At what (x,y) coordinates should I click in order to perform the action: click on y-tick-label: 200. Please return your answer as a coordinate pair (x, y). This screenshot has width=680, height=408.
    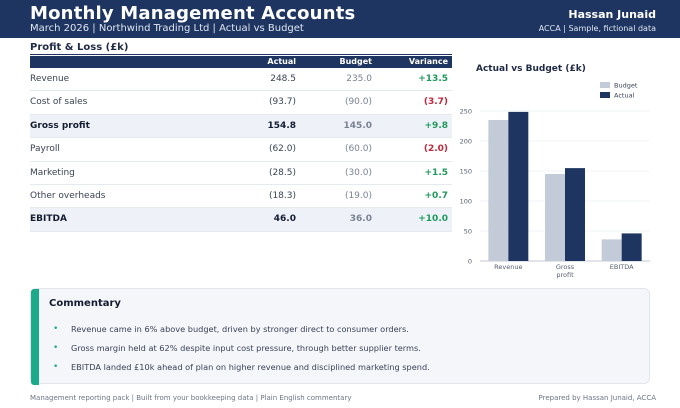
    Looking at the image, I should click on (466, 142).